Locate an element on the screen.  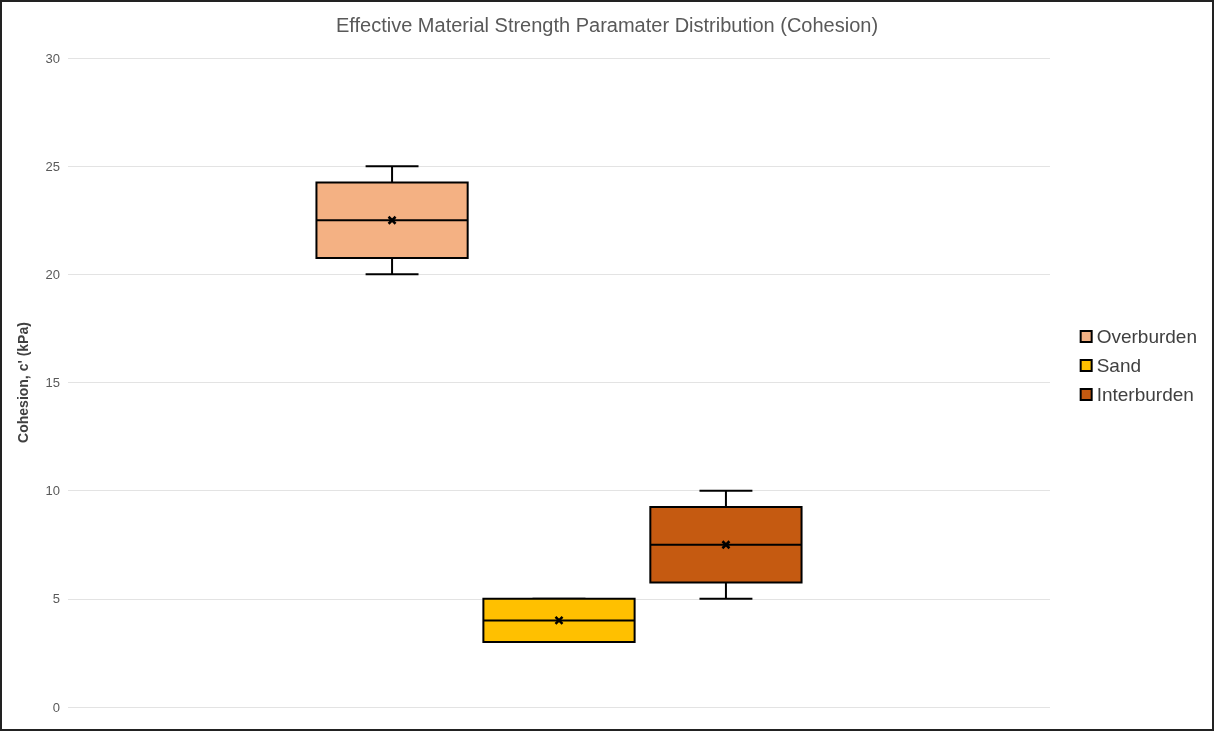
y-tick-label: 10 is located at coordinates (52, 491).